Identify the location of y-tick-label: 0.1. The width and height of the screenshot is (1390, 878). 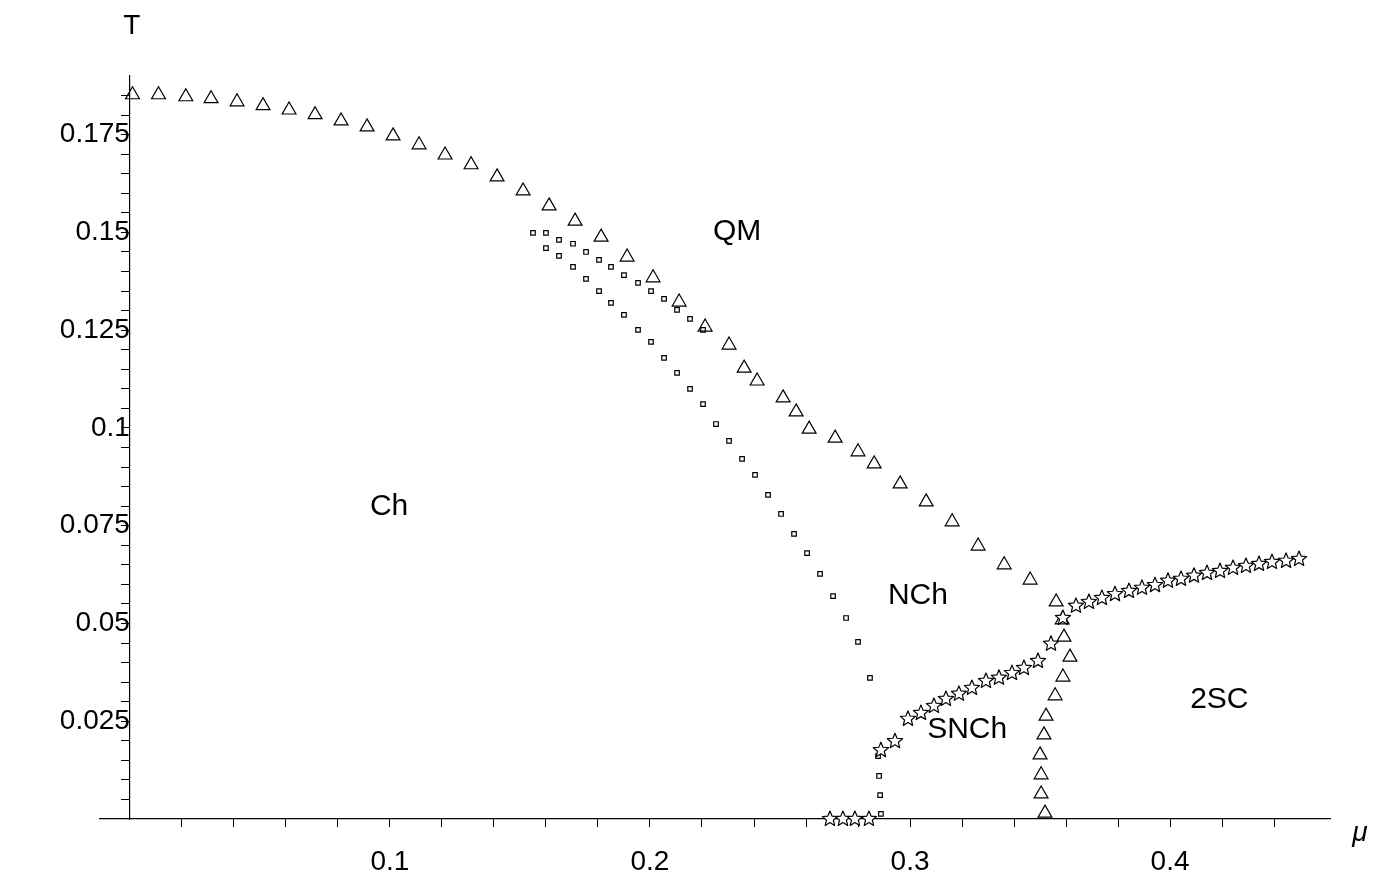
(110, 426).